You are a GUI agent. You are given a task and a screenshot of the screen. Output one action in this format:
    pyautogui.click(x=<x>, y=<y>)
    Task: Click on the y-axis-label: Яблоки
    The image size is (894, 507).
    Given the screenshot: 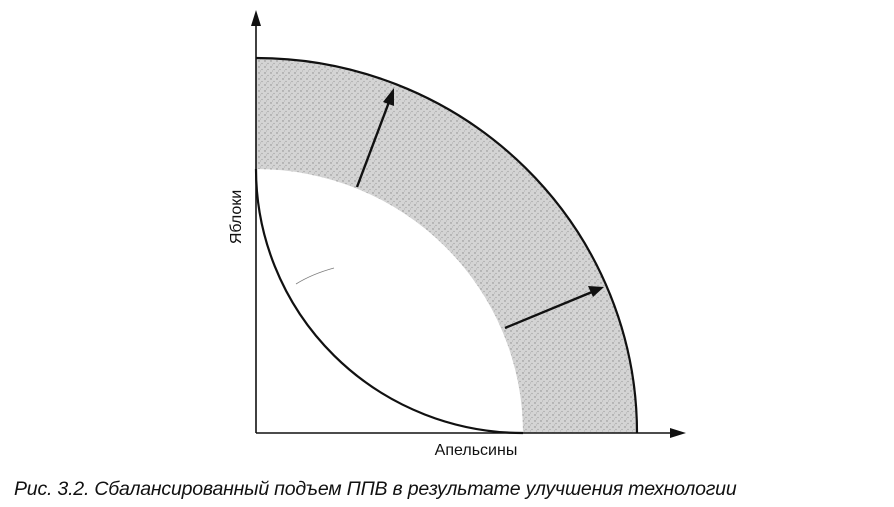 What is the action you would take?
    pyautogui.click(x=236, y=217)
    